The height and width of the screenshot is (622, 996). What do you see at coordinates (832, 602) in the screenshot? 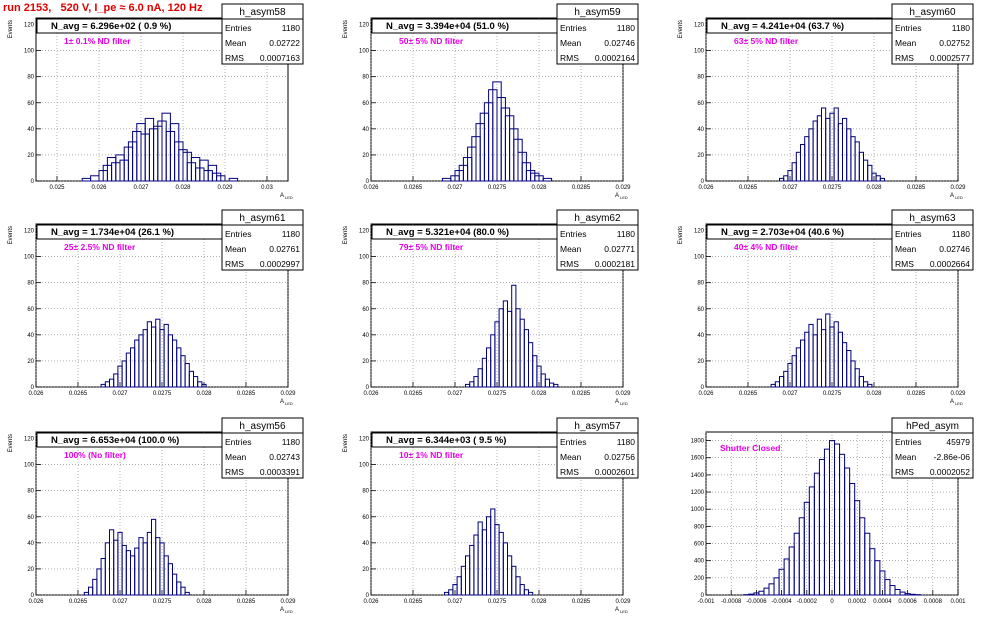
I see `x-tick-label: 0` at bounding box center [832, 602].